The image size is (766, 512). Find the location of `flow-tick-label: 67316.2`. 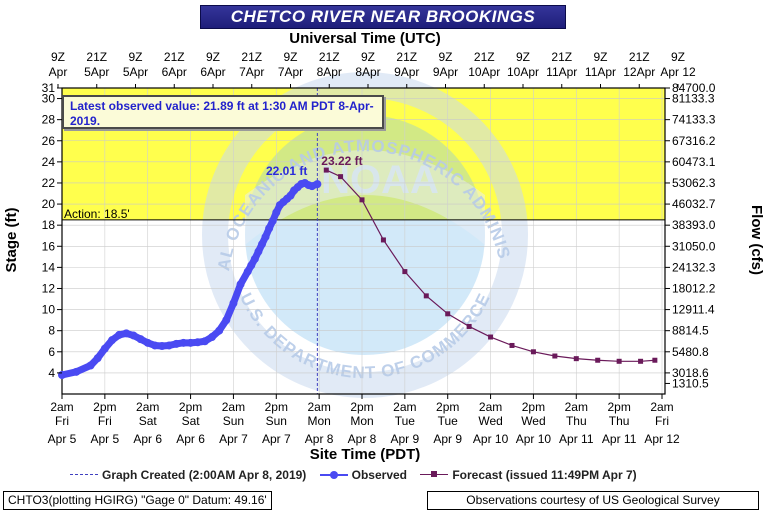

flow-tick-label: 67316.2 is located at coordinates (694, 141).